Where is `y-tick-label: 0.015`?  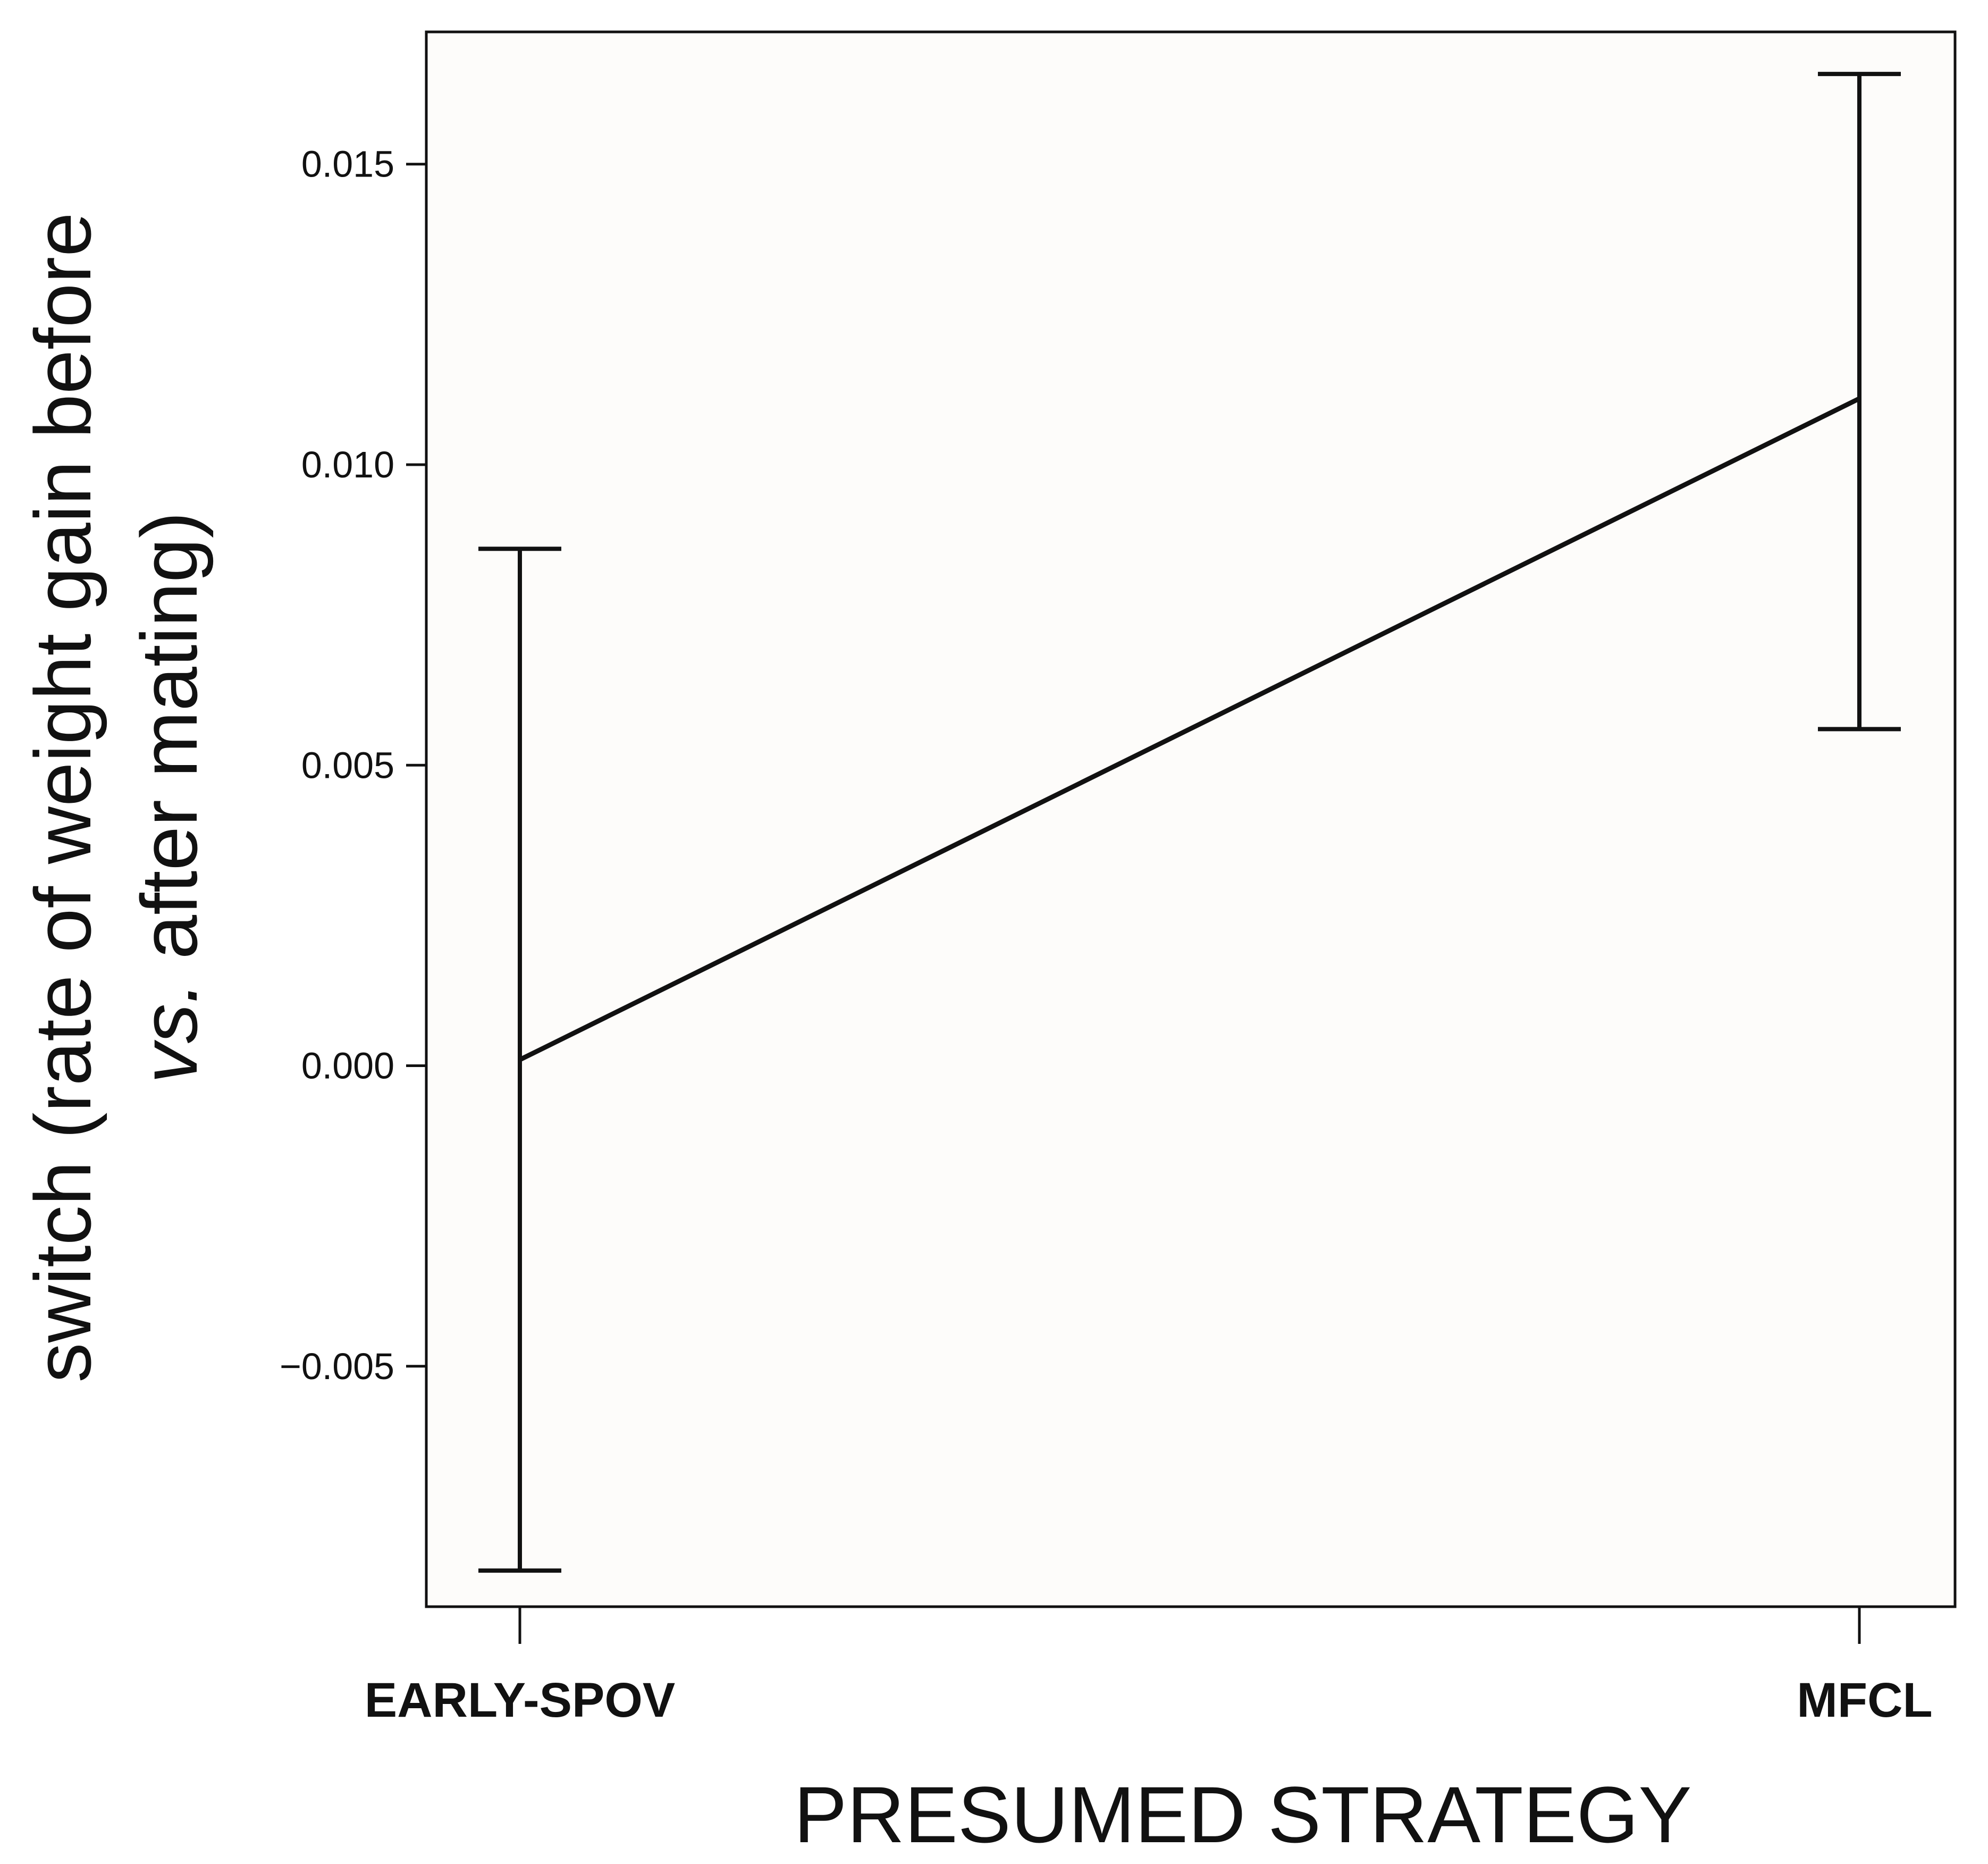
y-tick-label: 0.015 is located at coordinates (347, 164).